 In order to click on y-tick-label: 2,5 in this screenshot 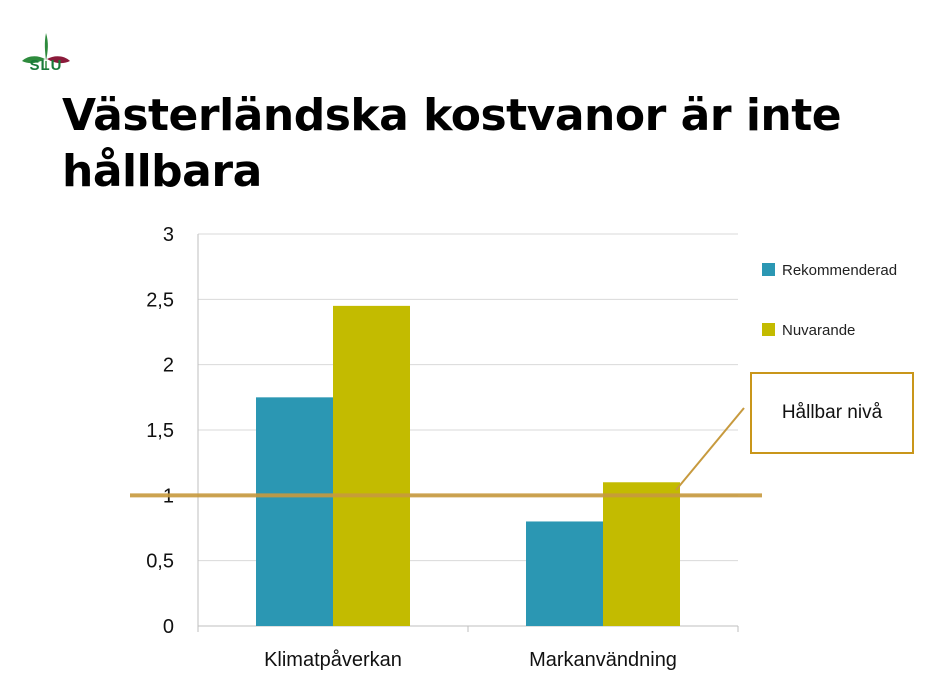, I will do `click(160, 300)`.